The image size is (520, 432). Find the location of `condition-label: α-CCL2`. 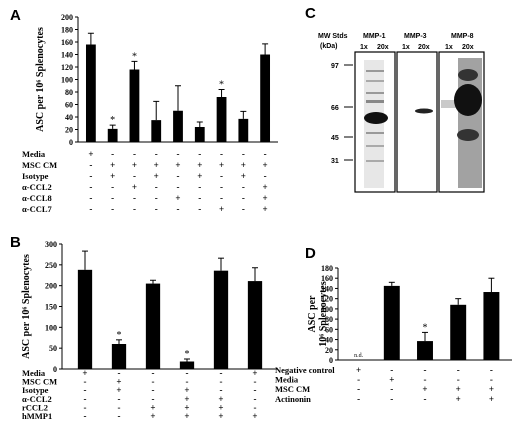

condition-label: α-CCL2 is located at coordinates (37, 399).